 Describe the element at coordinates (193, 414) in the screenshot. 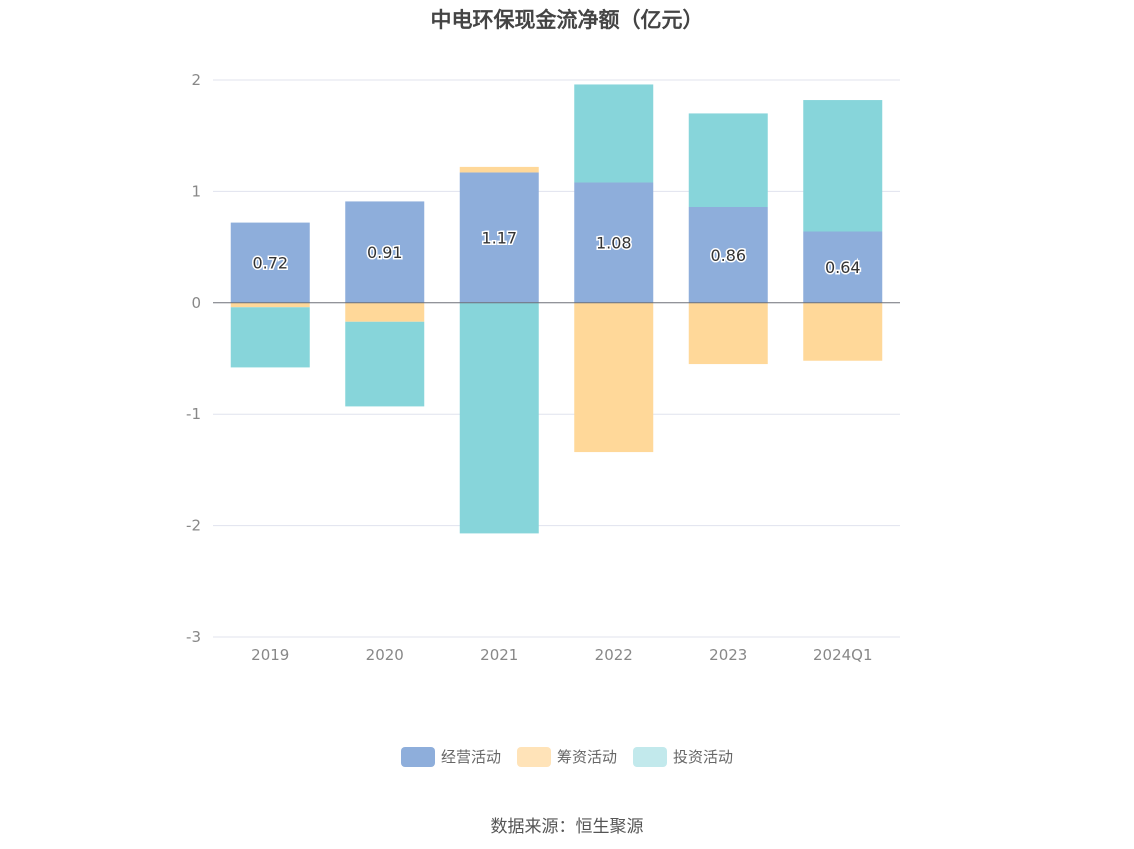

I see `y-tick-label: -1` at that location.